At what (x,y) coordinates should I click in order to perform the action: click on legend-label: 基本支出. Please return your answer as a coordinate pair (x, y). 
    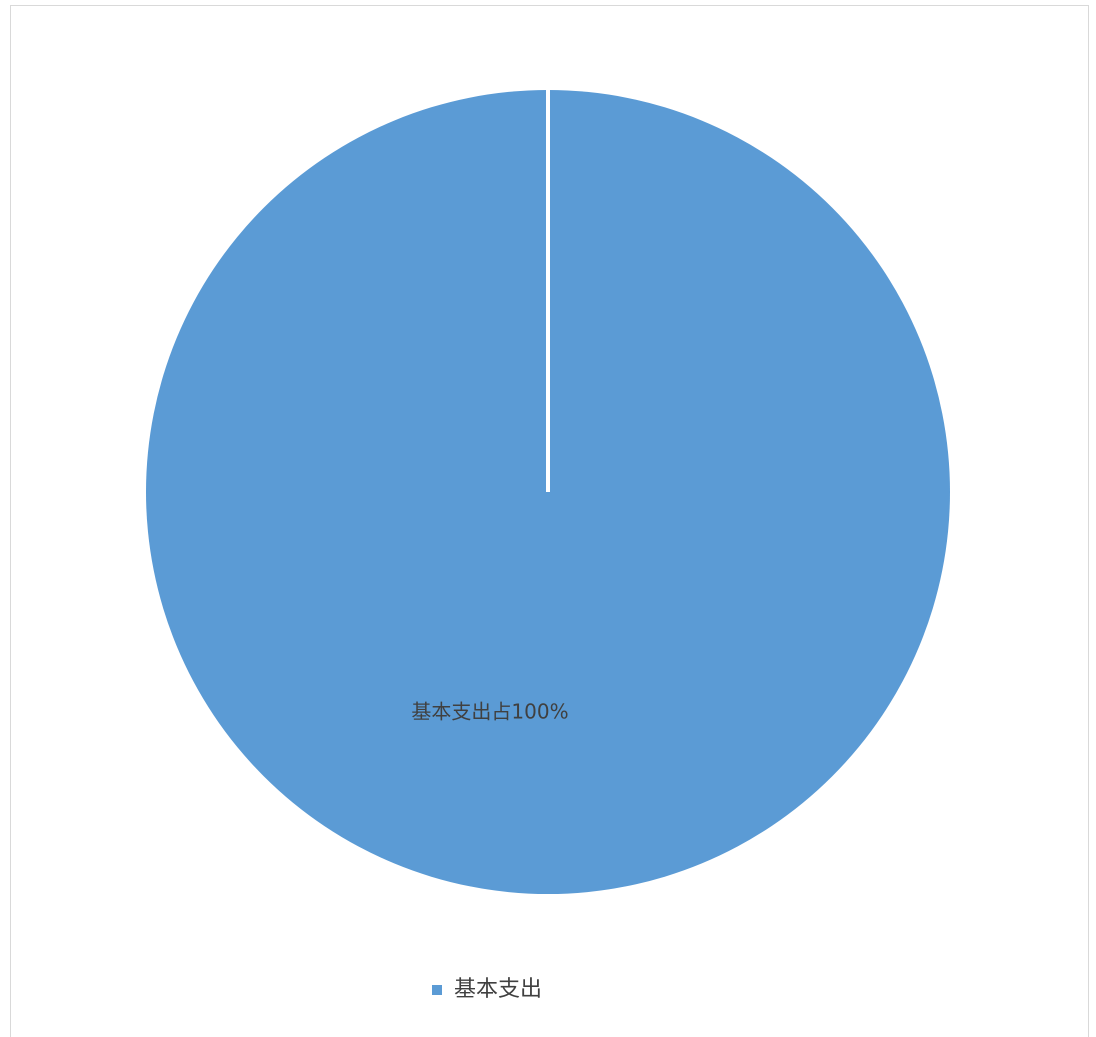
    Looking at the image, I should click on (498, 989).